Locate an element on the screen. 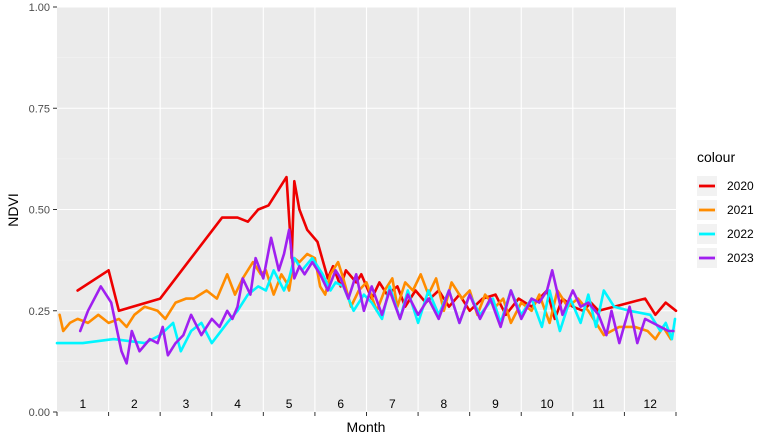 The image size is (773, 442). month-label: 1 is located at coordinates (82, 404).